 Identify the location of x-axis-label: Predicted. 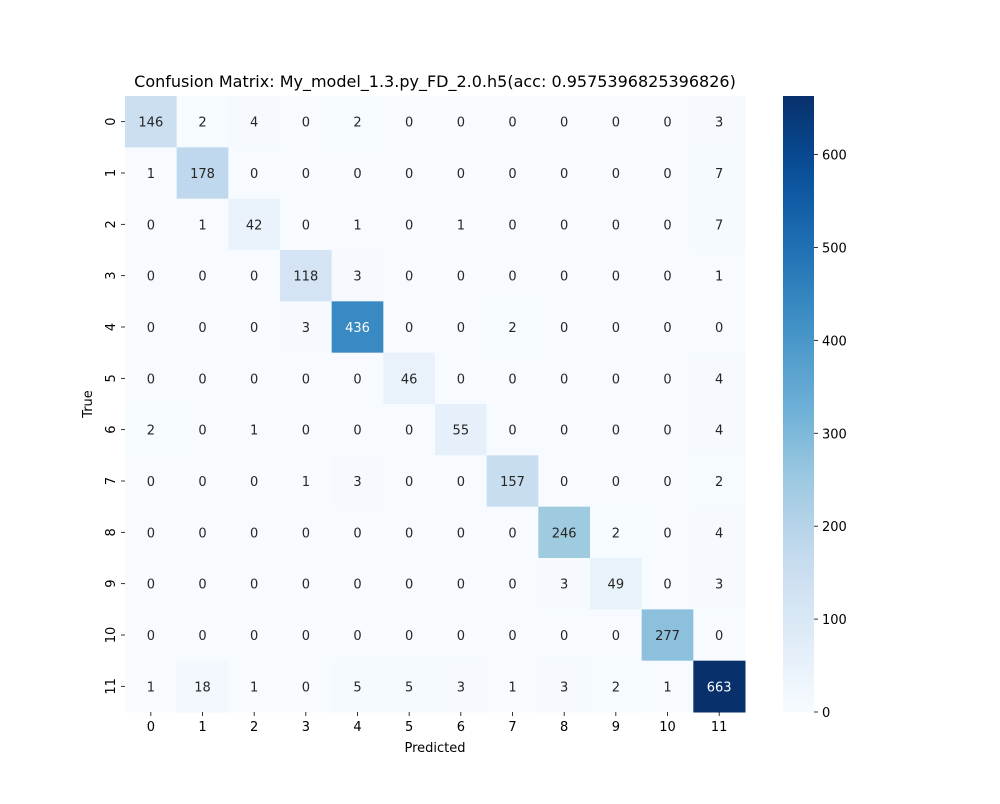
(434, 748).